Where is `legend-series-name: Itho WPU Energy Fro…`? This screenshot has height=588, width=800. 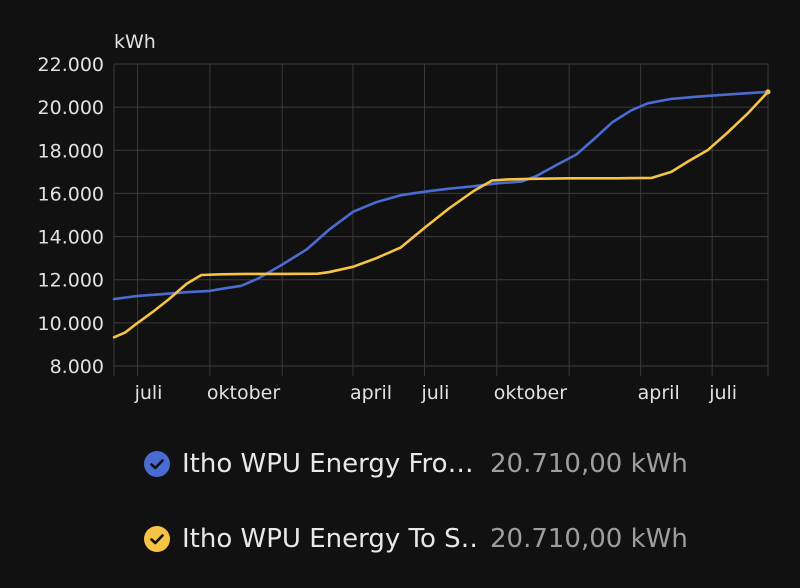
legend-series-name: Itho WPU Energy Fro… is located at coordinates (328, 464).